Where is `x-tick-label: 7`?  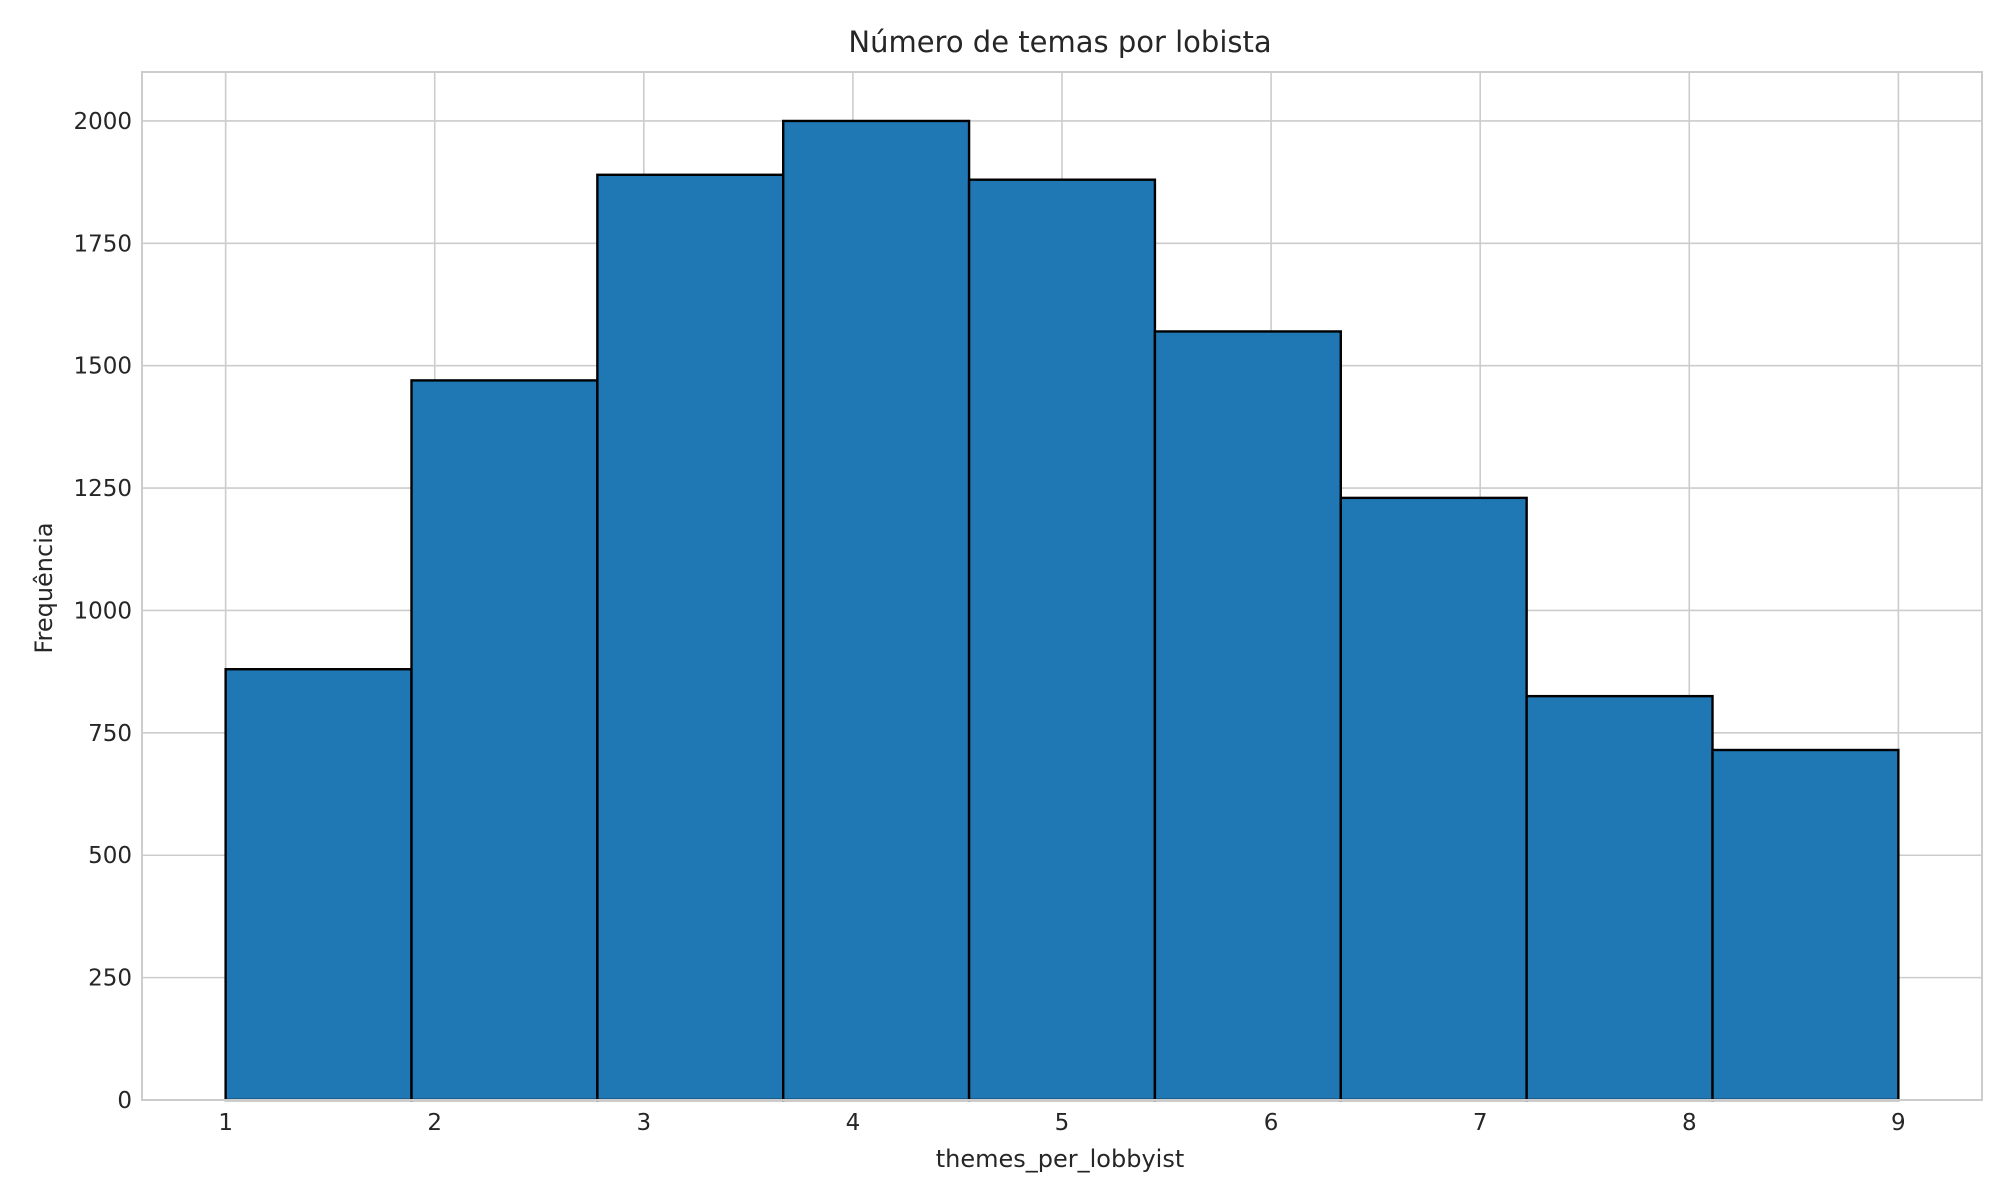 x-tick-label: 7 is located at coordinates (1480, 1123).